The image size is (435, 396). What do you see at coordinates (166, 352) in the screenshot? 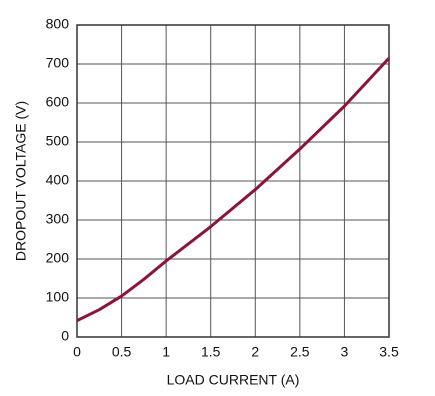
I see `x-tick-label: 1` at bounding box center [166, 352].